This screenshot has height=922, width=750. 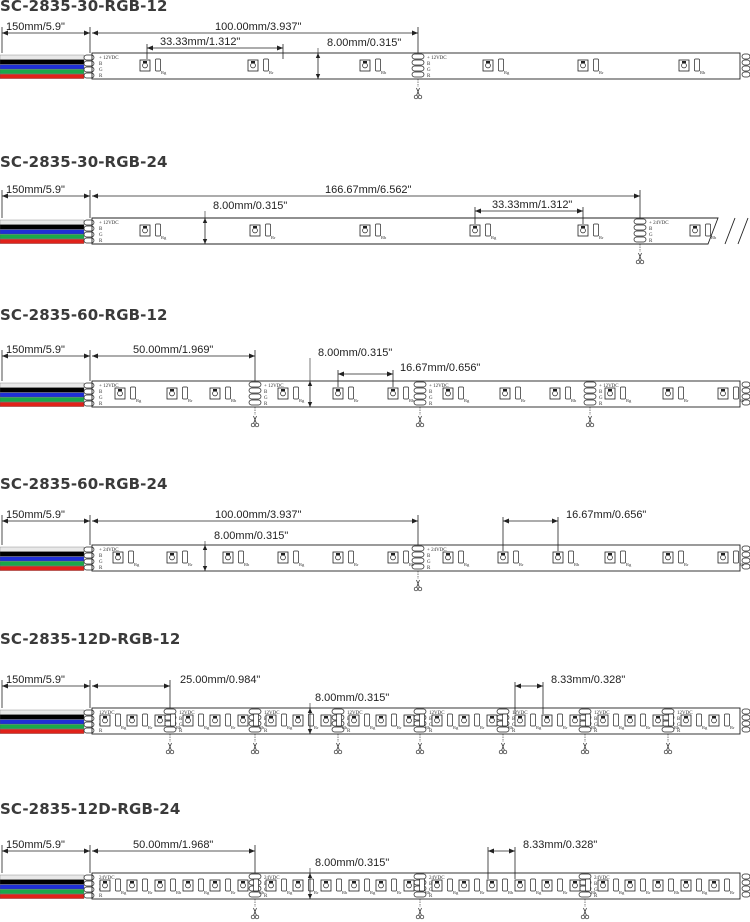 I want to click on section-title: SC-2835-60-RGB-24, so click(x=84, y=484).